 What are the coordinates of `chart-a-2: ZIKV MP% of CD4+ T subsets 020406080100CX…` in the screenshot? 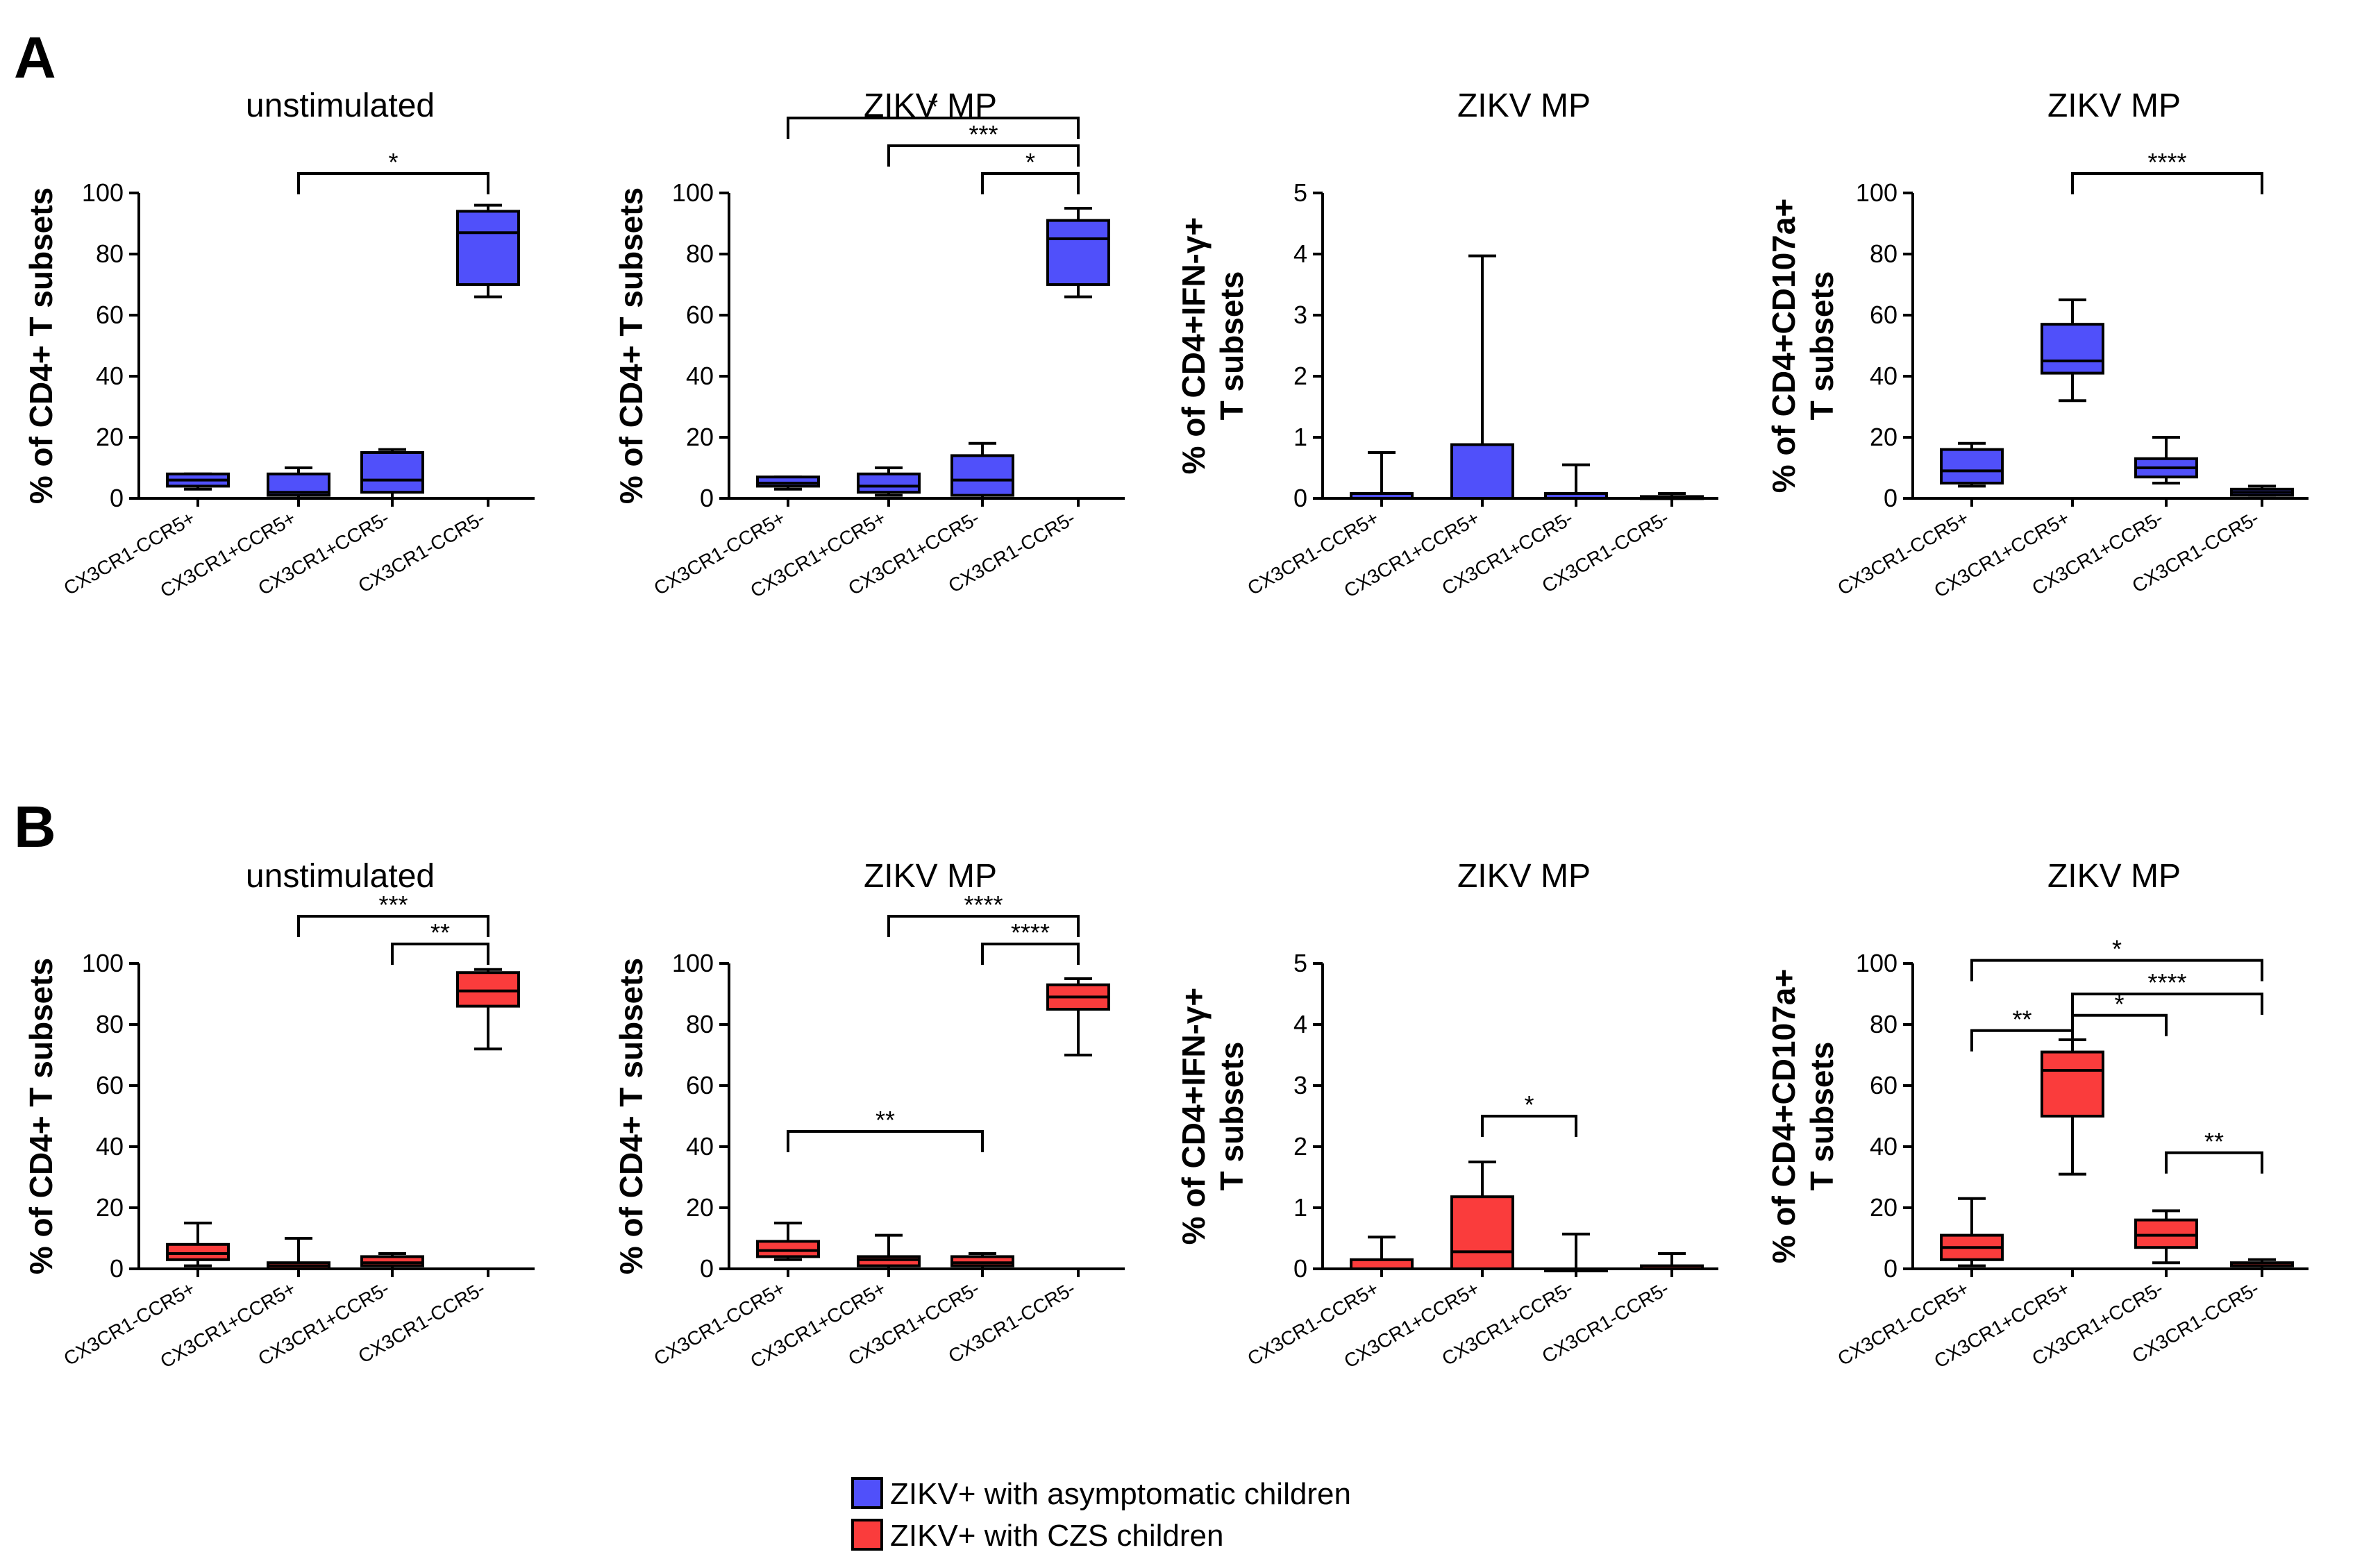 It's located at (869, 344).